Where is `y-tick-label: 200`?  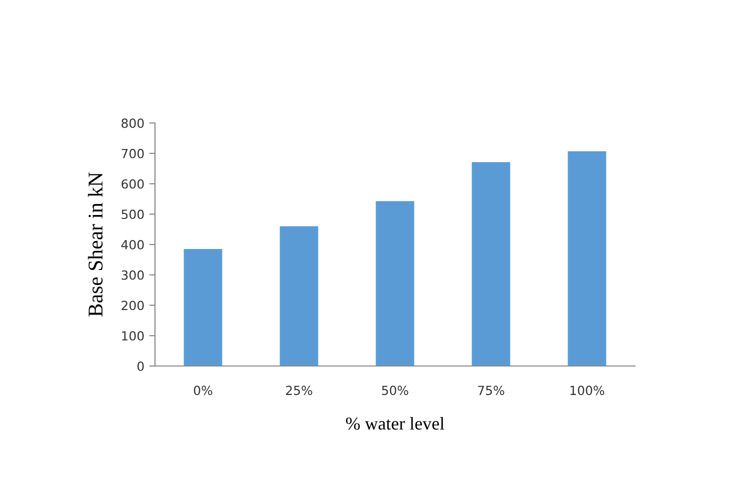
y-tick-label: 200 is located at coordinates (133, 305).